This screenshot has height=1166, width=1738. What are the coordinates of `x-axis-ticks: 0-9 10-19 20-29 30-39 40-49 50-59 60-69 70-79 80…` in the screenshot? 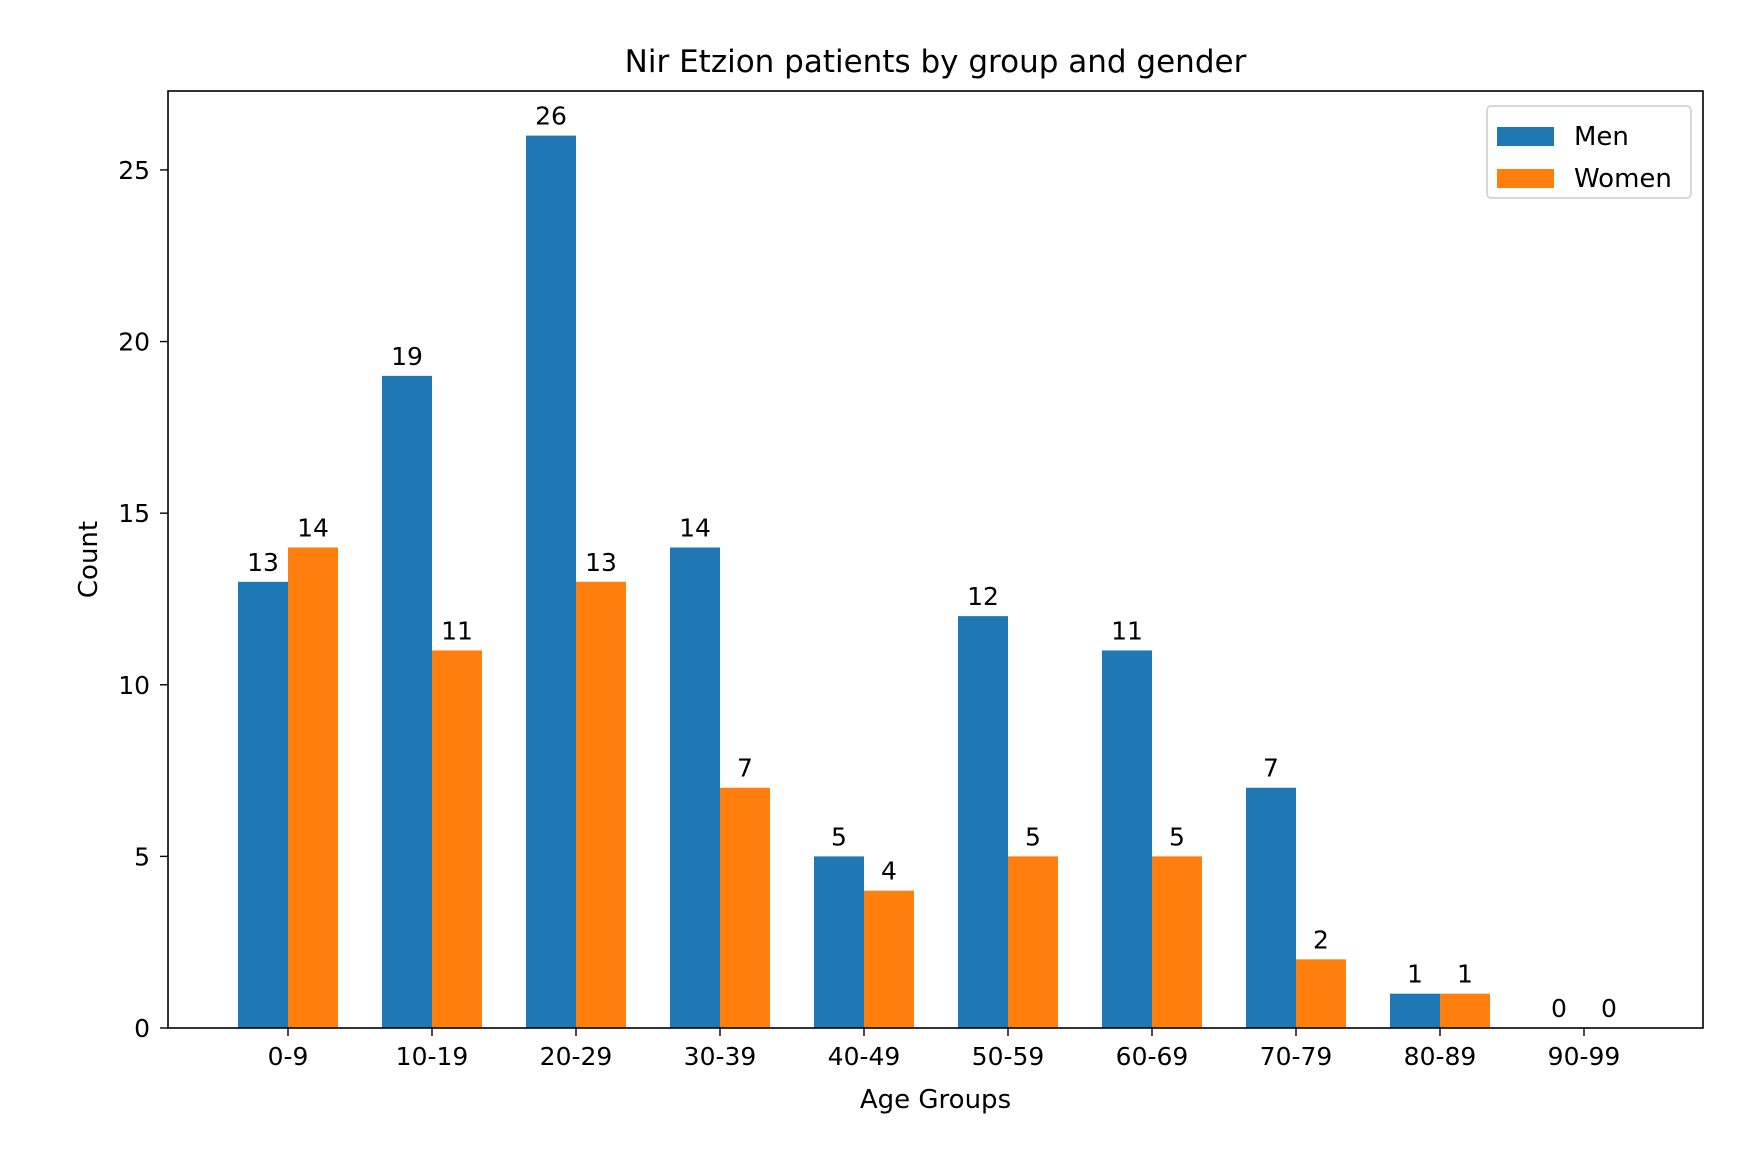 It's located at (944, 1049).